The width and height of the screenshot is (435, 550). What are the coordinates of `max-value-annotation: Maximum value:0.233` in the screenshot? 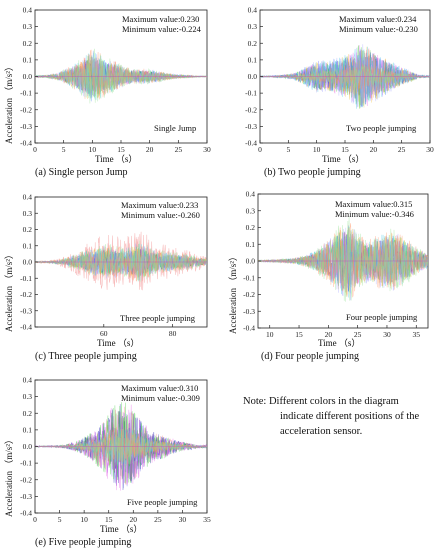 It's located at (159, 205).